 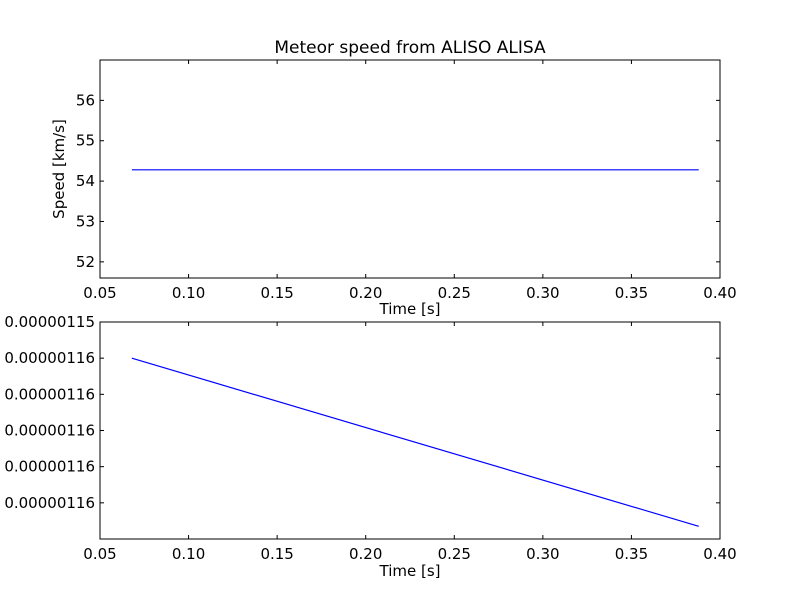 I want to click on speed-x-tick-label: 0.15, so click(x=276, y=293).